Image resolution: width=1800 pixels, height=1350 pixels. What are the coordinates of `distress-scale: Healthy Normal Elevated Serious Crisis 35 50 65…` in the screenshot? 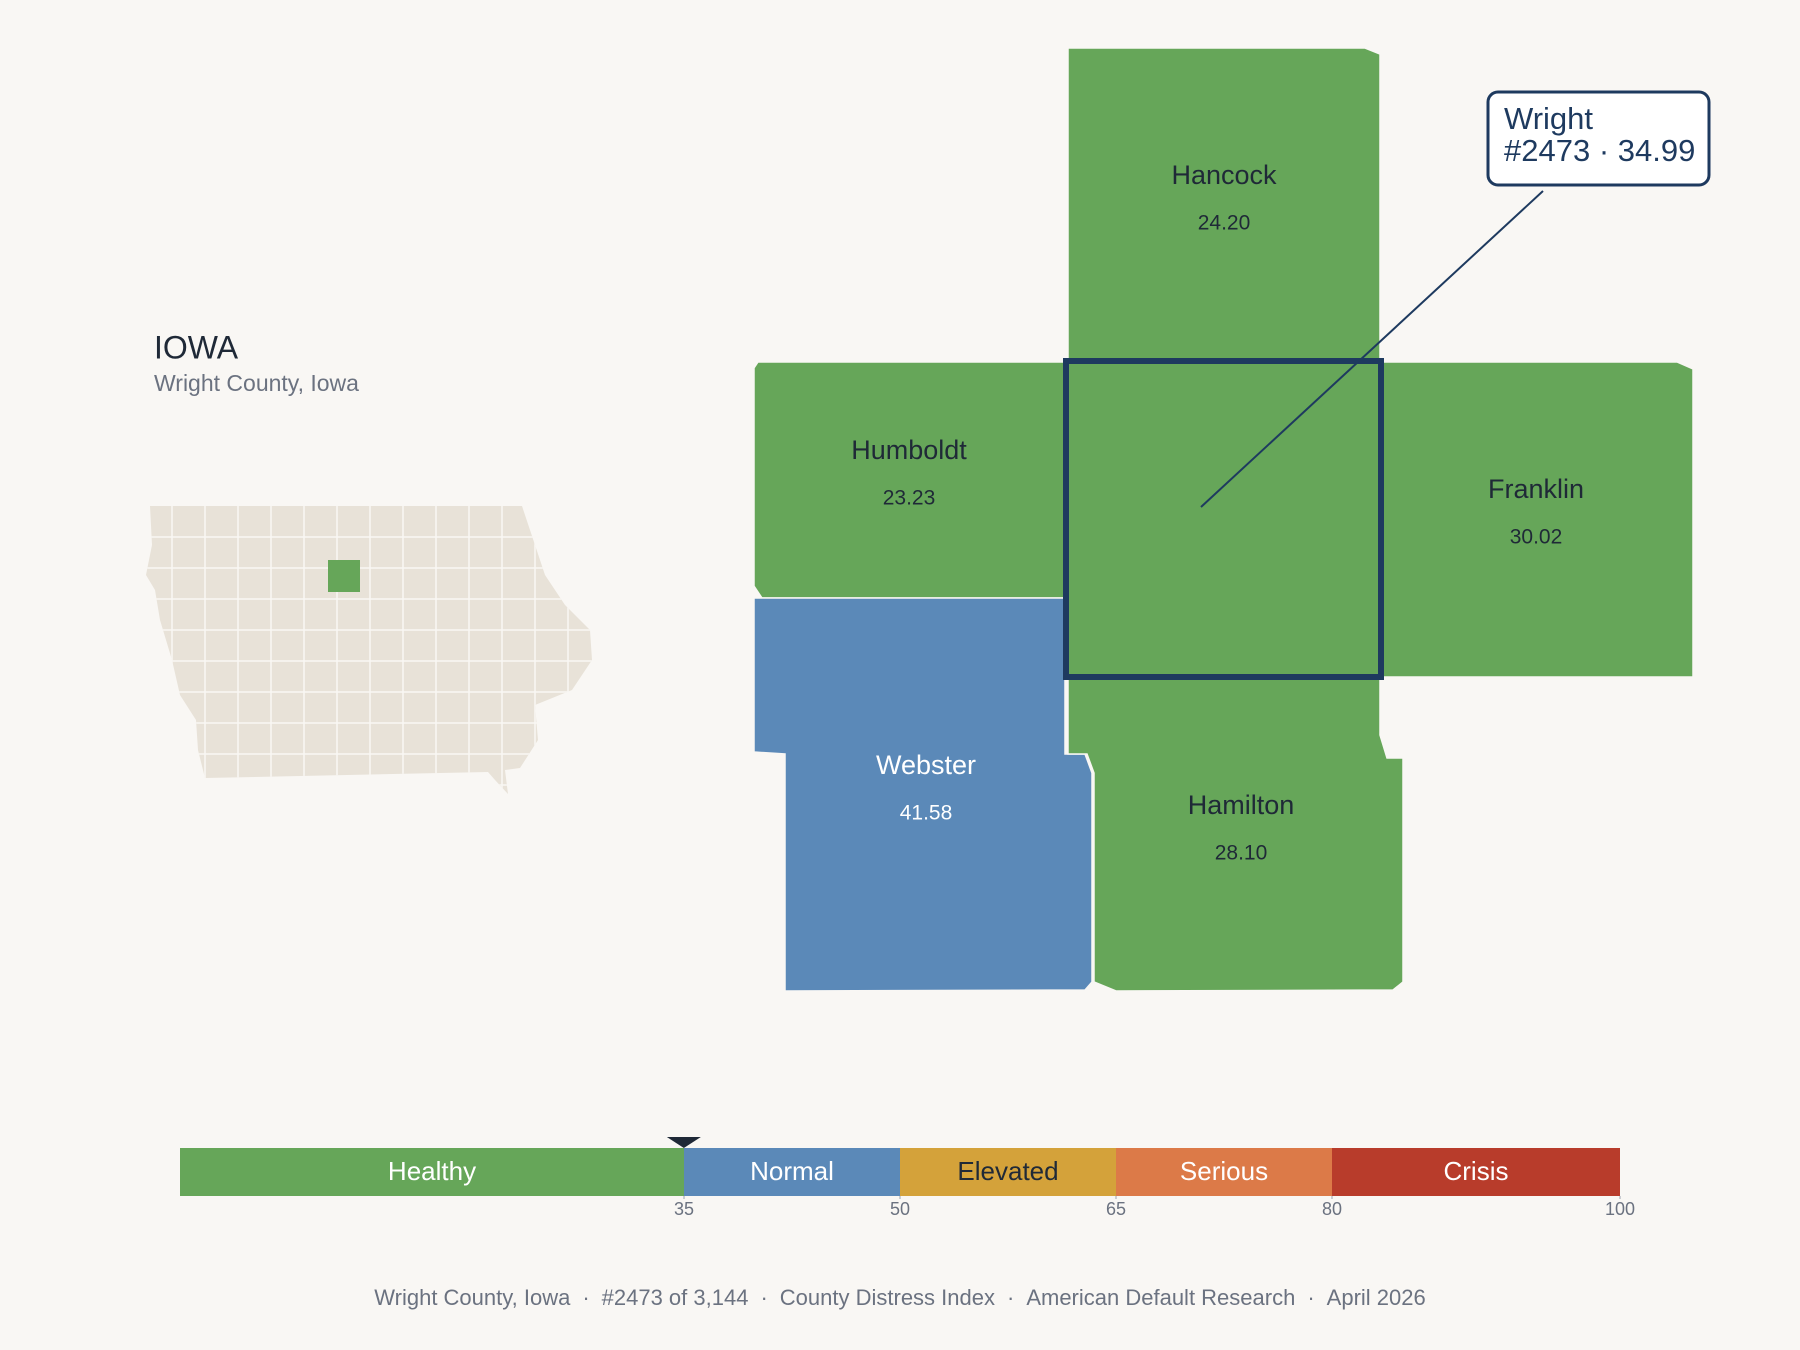 It's located at (907, 1178).